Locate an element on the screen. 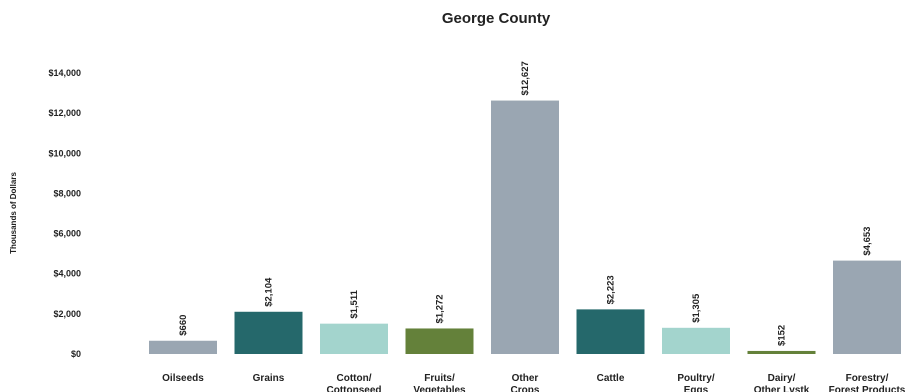 The height and width of the screenshot is (392, 916). x-tick-label: Grains is located at coordinates (269, 378).